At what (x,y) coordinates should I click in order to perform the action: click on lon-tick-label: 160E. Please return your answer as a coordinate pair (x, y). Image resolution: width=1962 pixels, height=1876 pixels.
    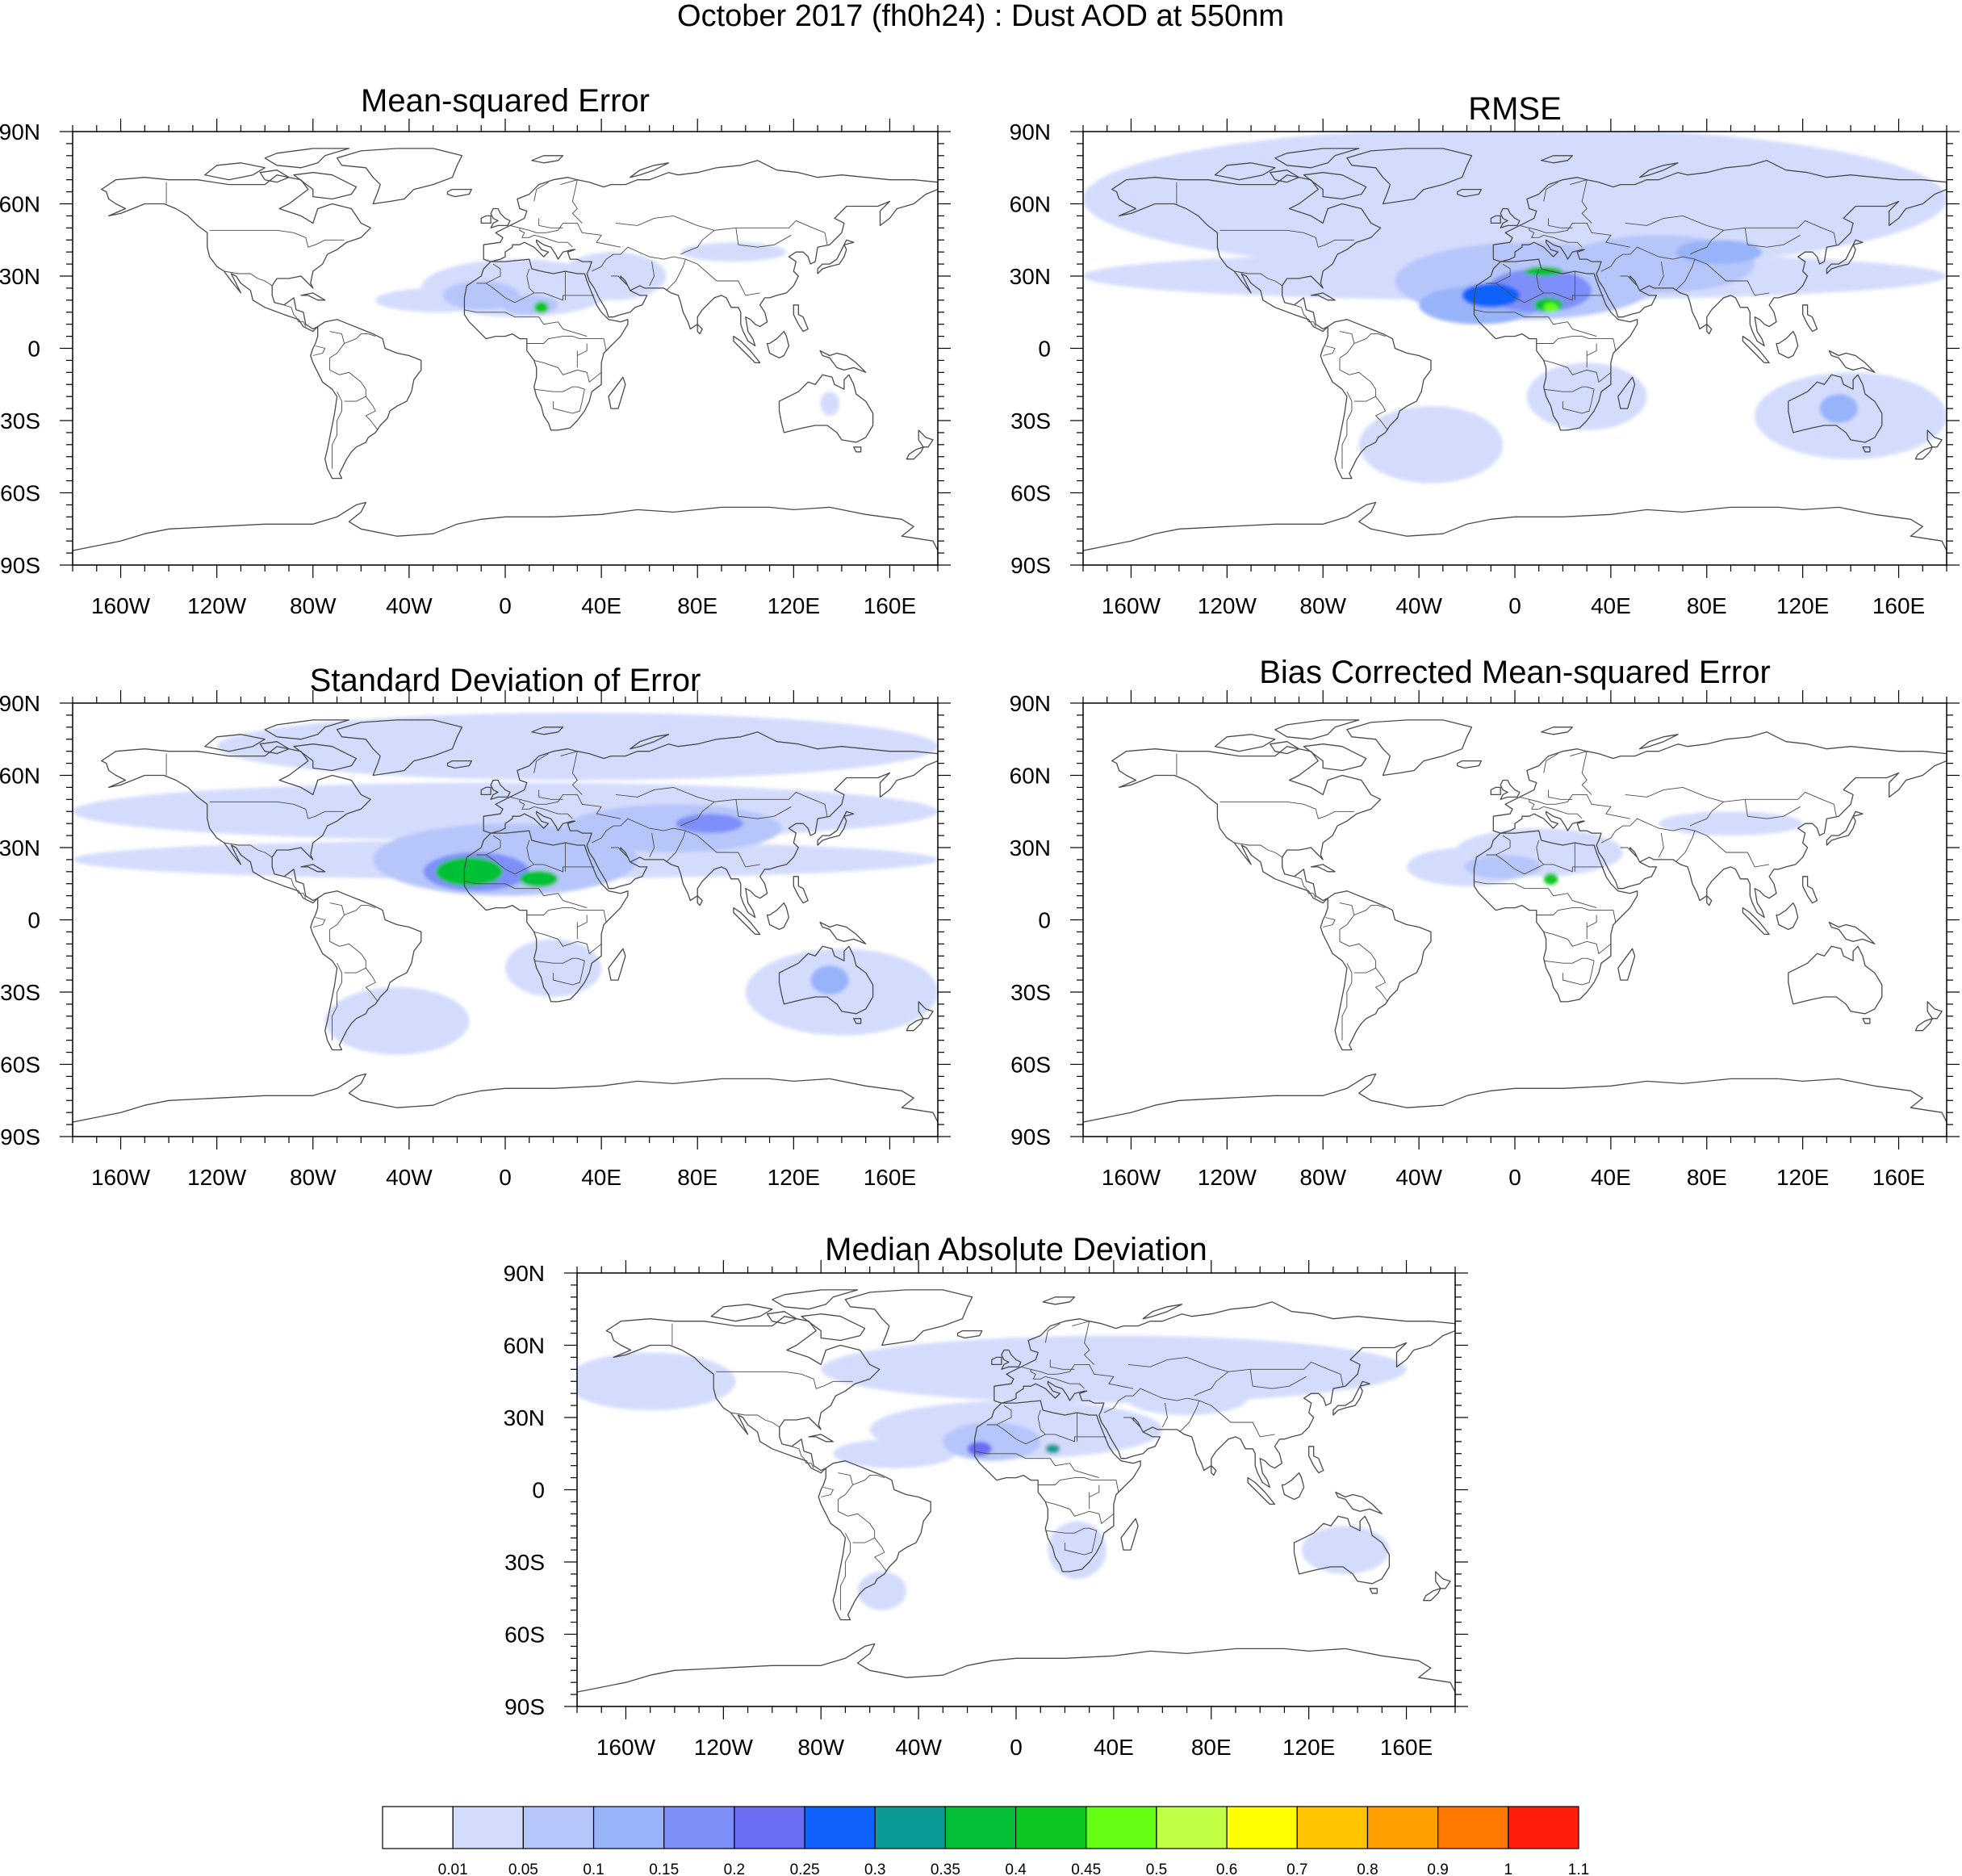
    Looking at the image, I should click on (1898, 606).